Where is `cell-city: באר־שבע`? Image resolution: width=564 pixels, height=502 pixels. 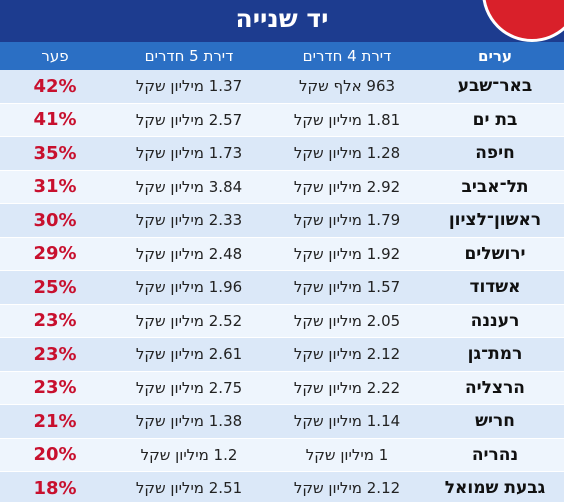 cell-city: באר־שבע is located at coordinates (495, 86).